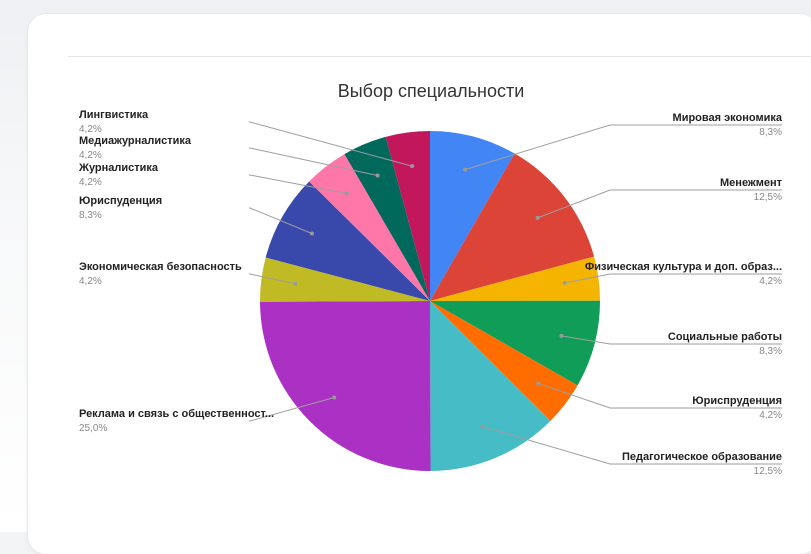 The height and width of the screenshot is (554, 811). What do you see at coordinates (118, 168) in the screenshot?
I see `slice-label: Журналистика` at bounding box center [118, 168].